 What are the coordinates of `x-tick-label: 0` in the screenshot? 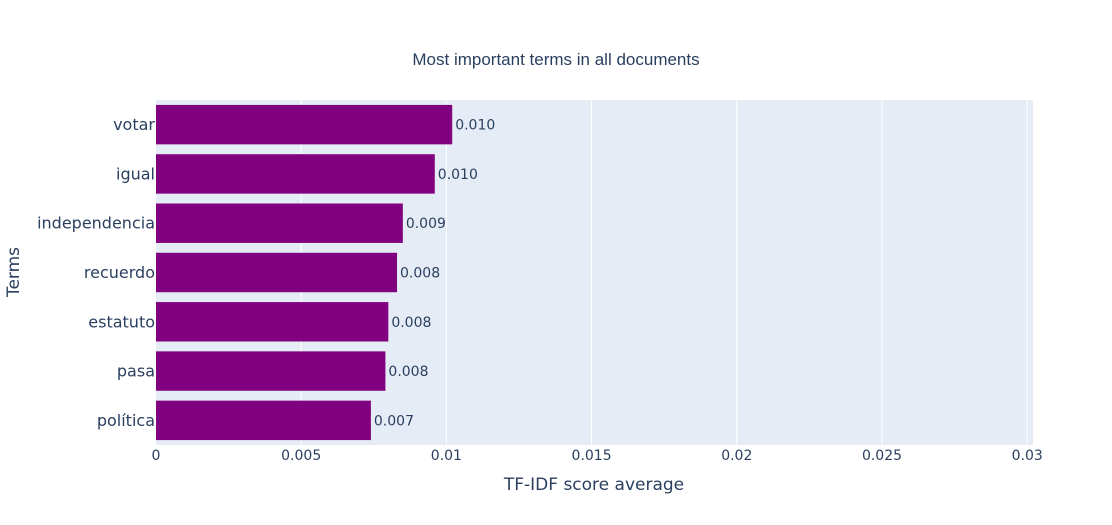 It's located at (156, 456).